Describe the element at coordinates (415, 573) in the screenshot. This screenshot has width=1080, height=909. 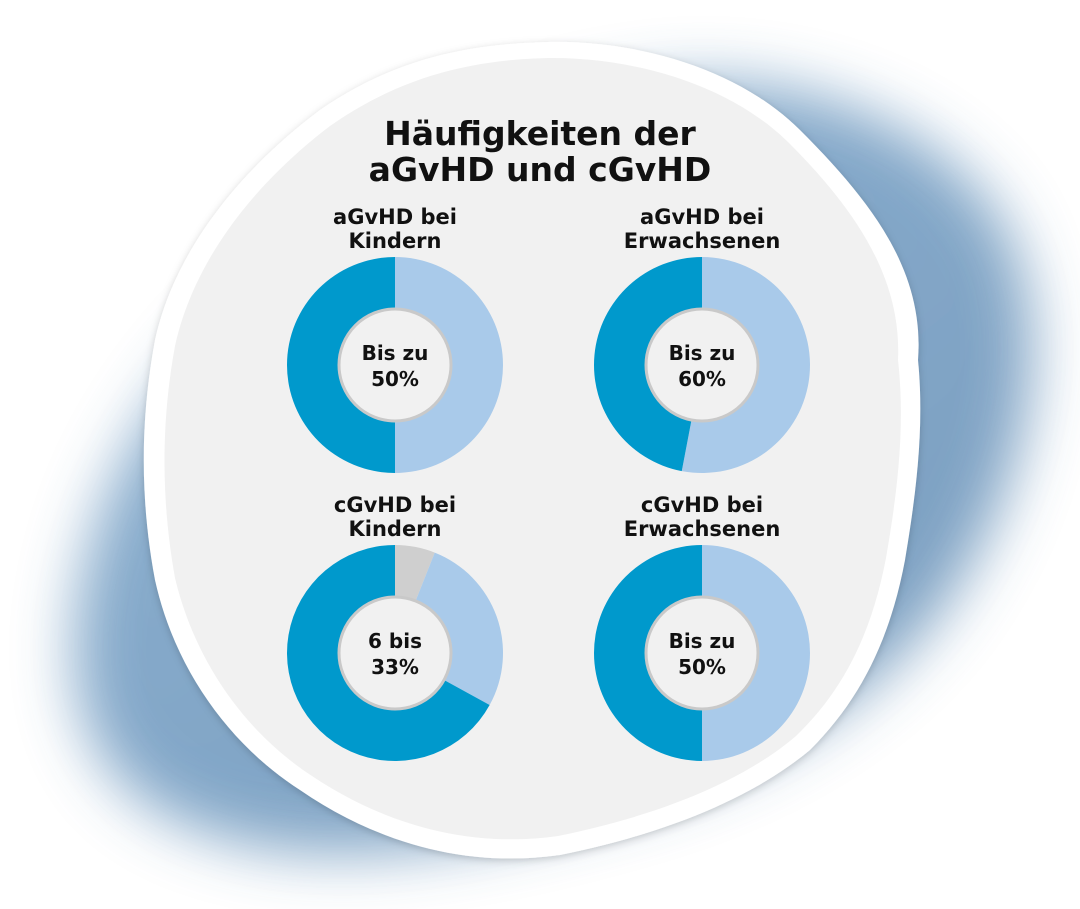
I see `donut-slice-gray` at that location.